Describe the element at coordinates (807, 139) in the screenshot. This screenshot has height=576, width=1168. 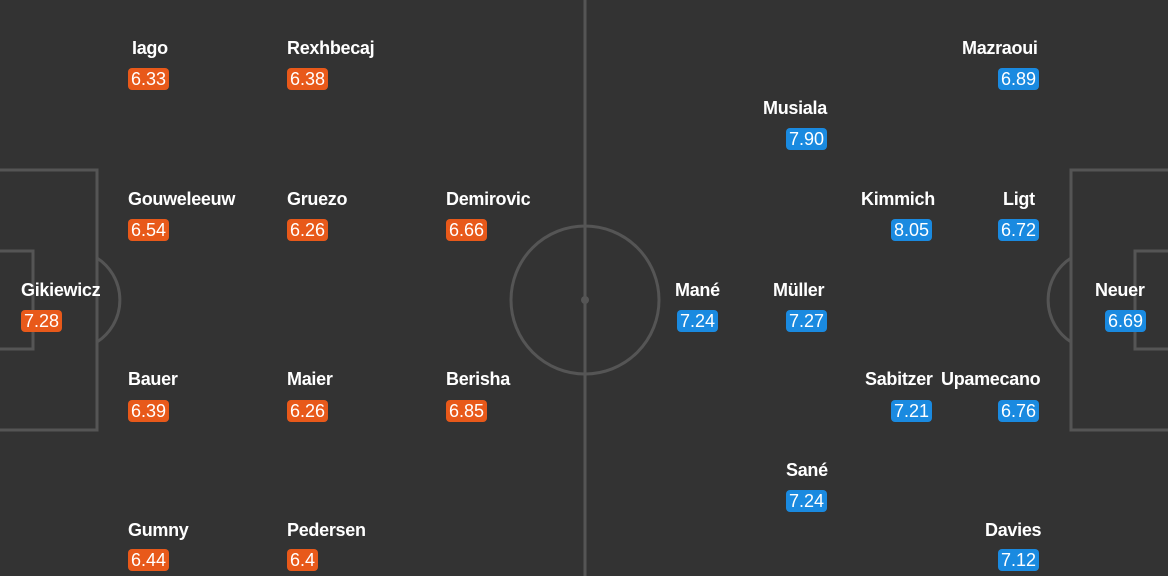
I see `rating-badge: 7.90` at that location.